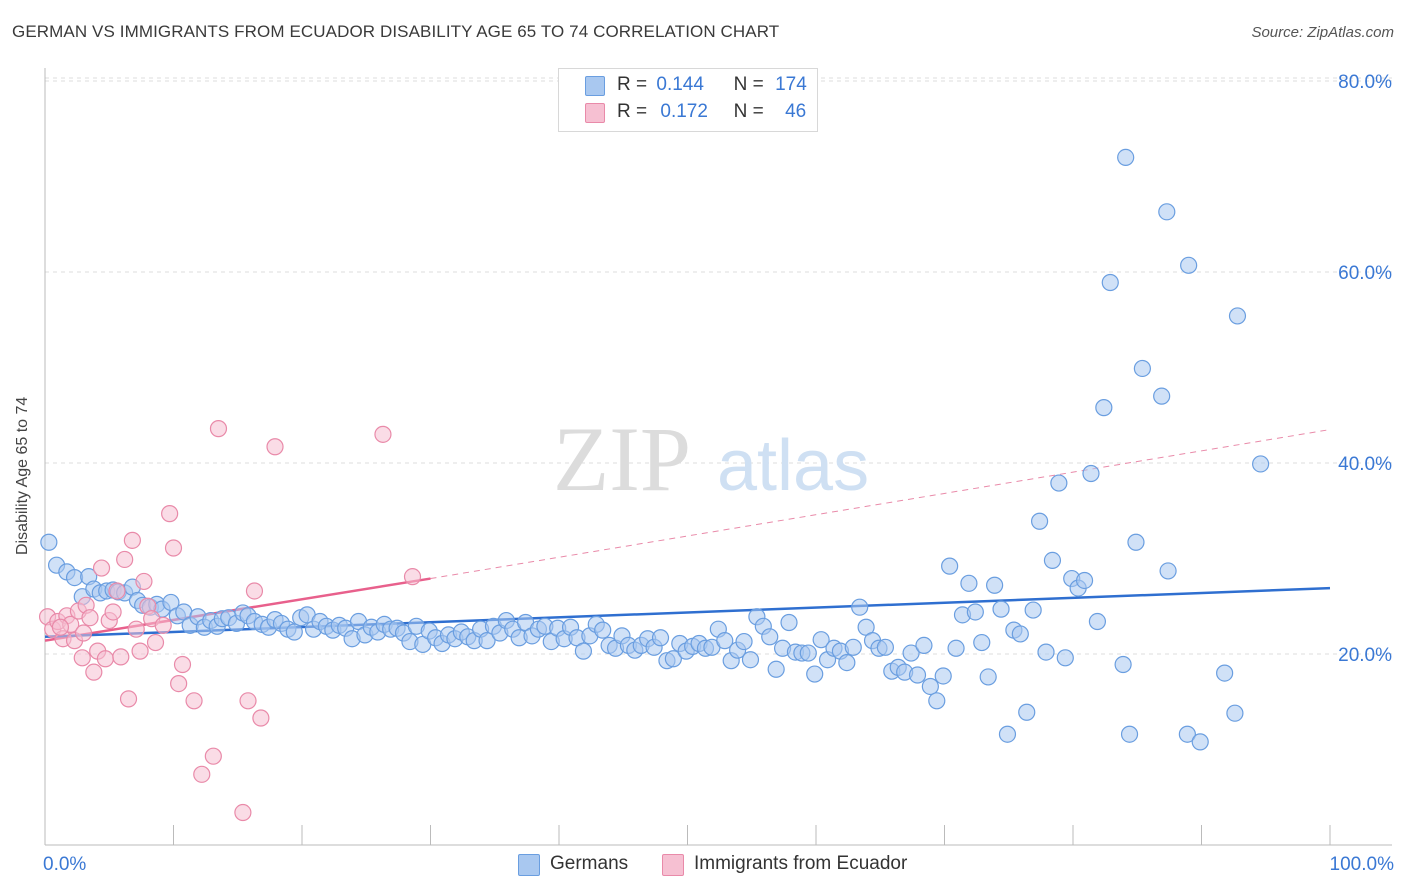 The height and width of the screenshot is (892, 1406). What do you see at coordinates (684, 111) in the screenshot?
I see `r-value: 0.172` at bounding box center [684, 111].